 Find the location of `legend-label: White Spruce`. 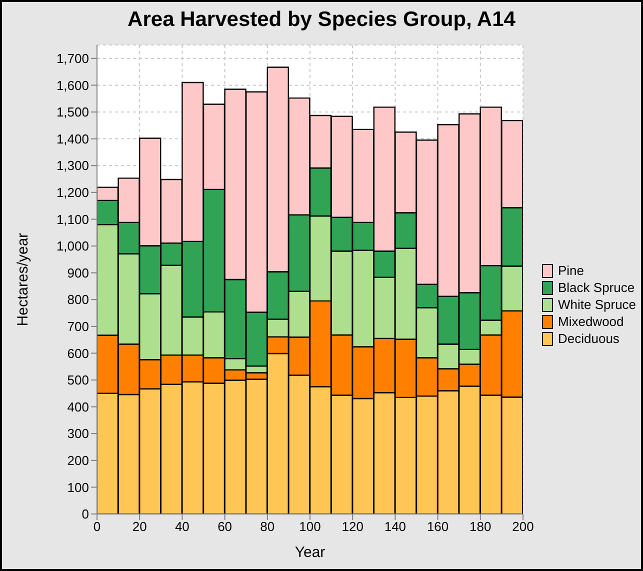

legend-label: White Spruce is located at coordinates (597, 304).